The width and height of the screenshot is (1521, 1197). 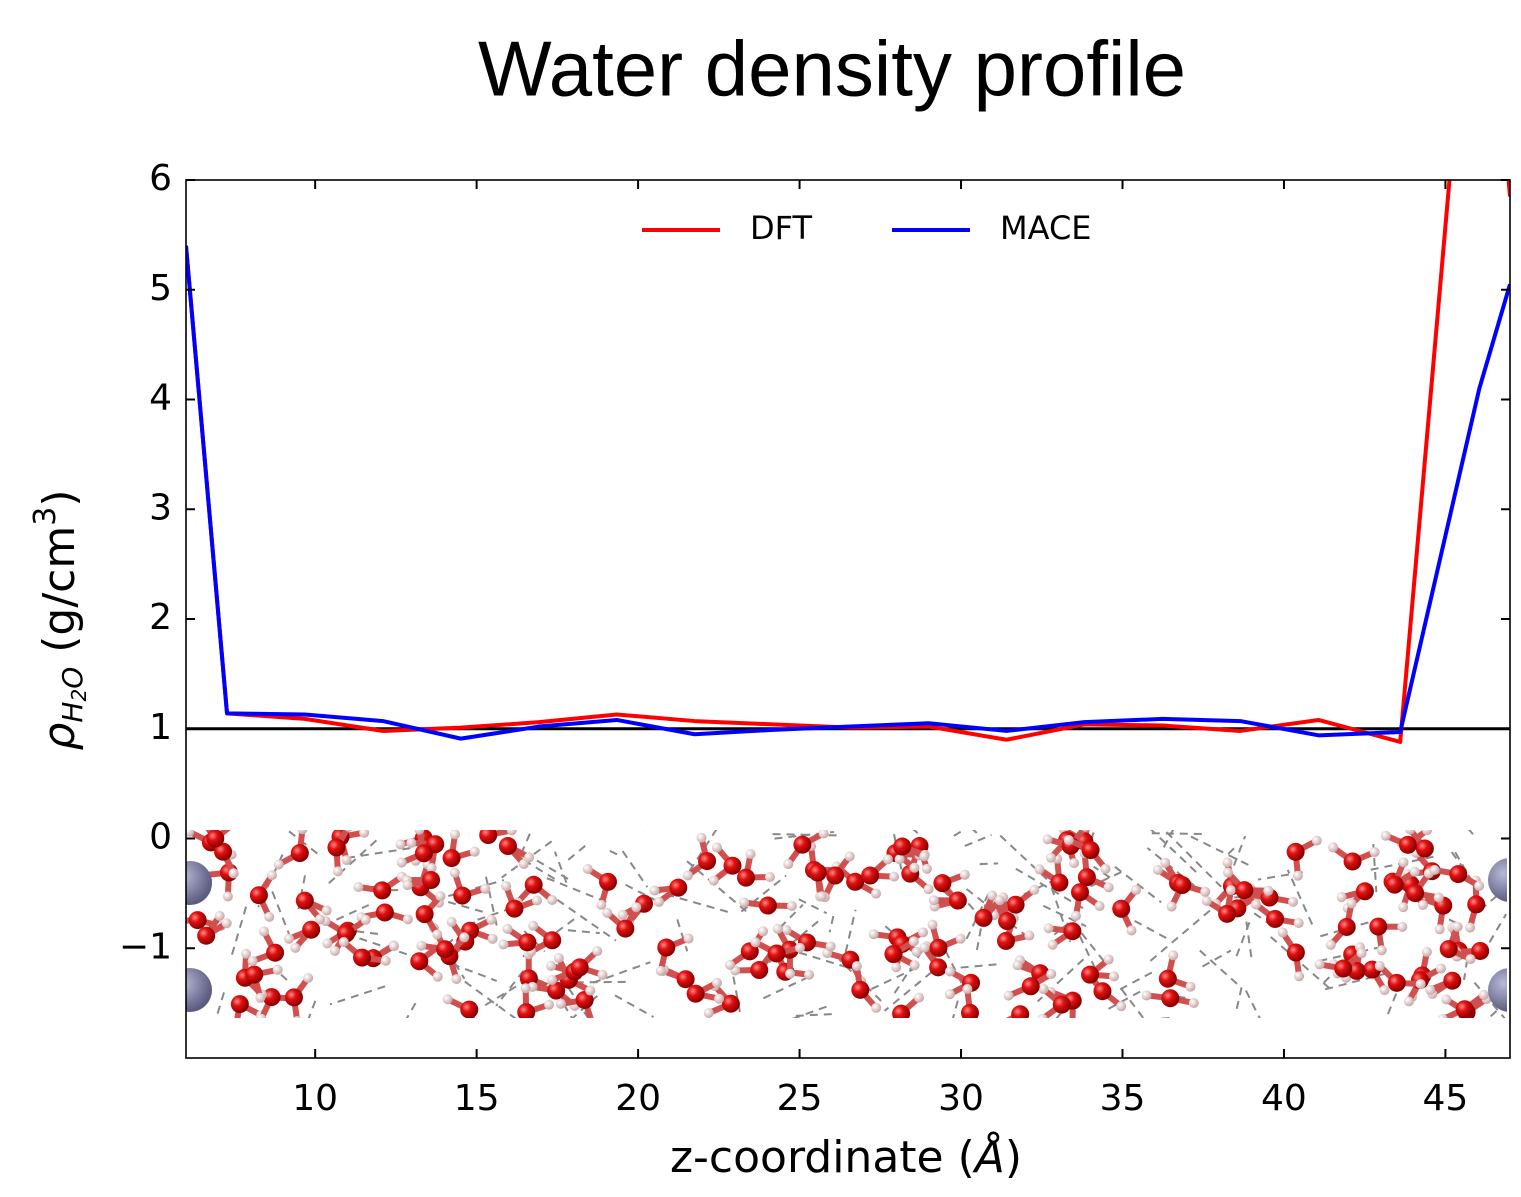 I want to click on y-axis-label-part: 3, so click(x=45, y=516).